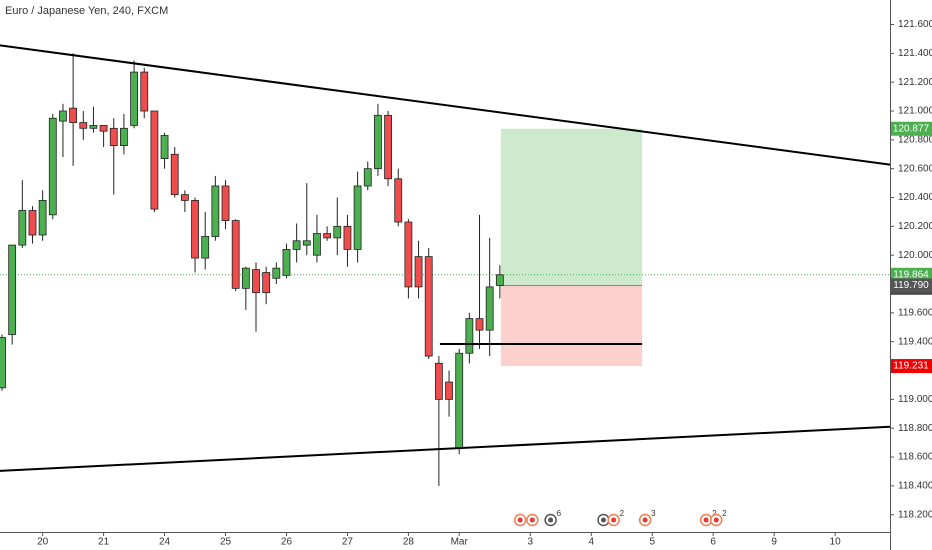 This screenshot has height=550, width=932. Describe the element at coordinates (226, 542) in the screenshot. I see `x-tick-label: 25` at that location.